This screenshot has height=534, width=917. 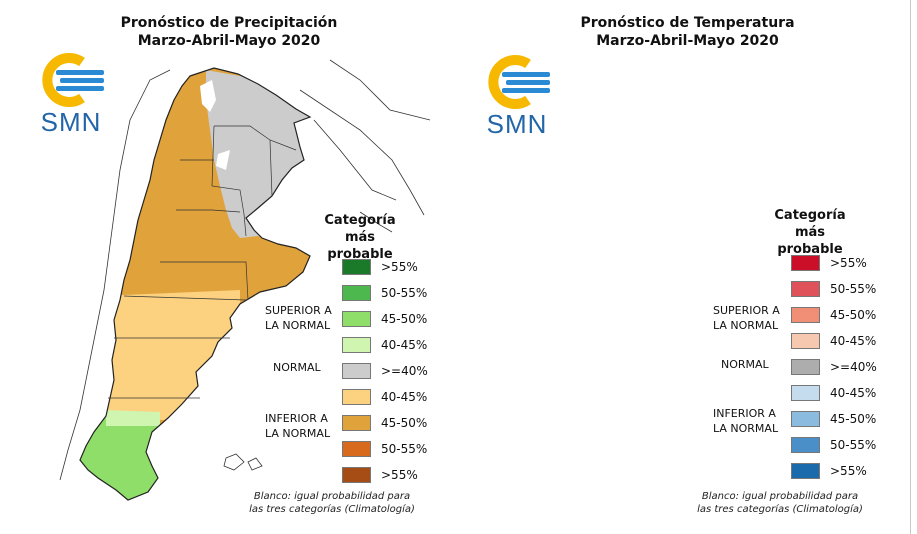 What do you see at coordinates (297, 367) in the screenshot?
I see `precipitation-group-normal: NORMAL` at bounding box center [297, 367].